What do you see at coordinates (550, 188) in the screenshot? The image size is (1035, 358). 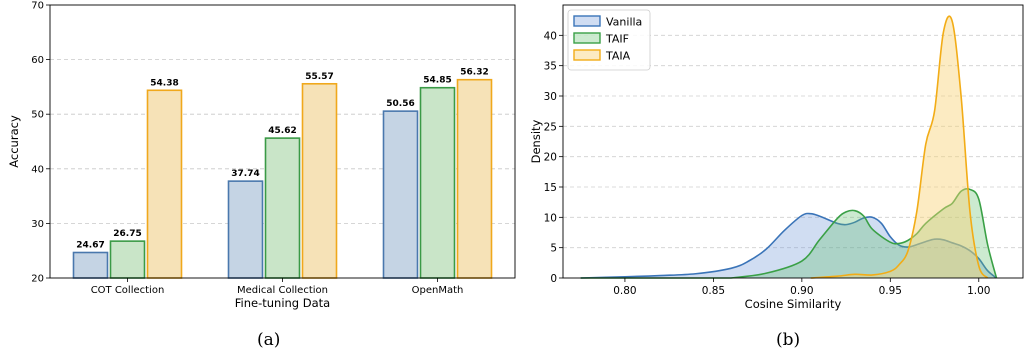 I see `y-tick-label: 15` at bounding box center [550, 188].